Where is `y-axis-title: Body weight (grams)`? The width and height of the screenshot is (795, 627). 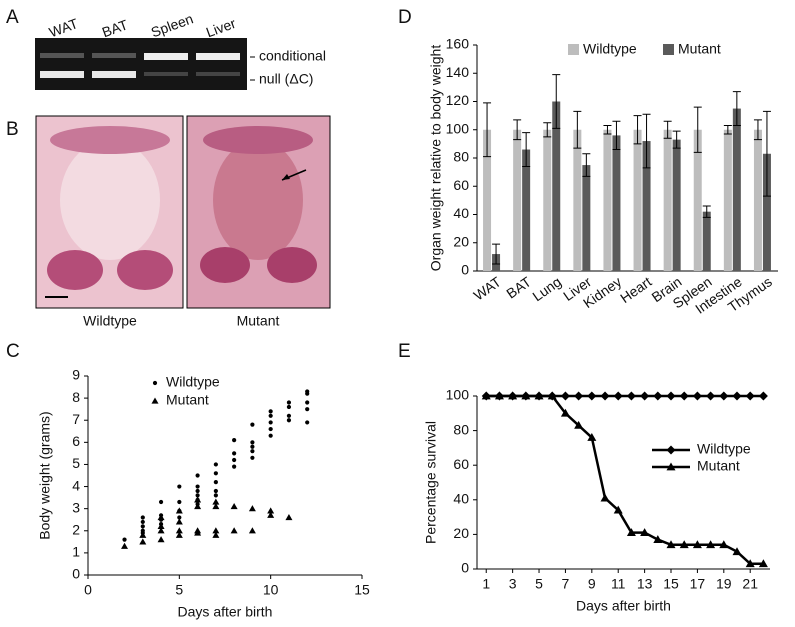
y-axis-title: Body weight (grams) is located at coordinates (45, 475).